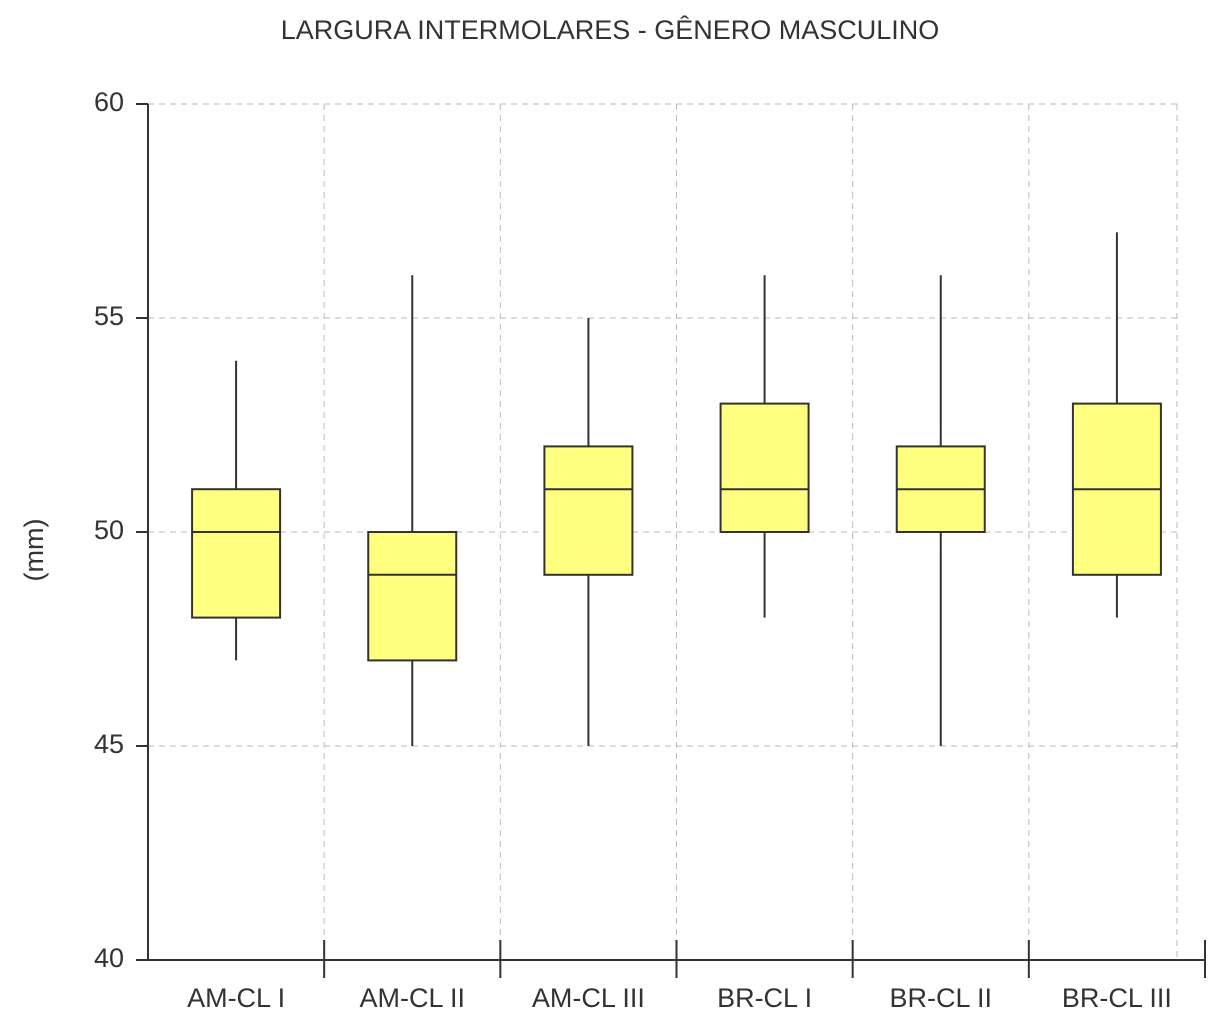 The image size is (1210, 1021). Describe the element at coordinates (109, 530) in the screenshot. I see `y-tick-label: 50` at that location.